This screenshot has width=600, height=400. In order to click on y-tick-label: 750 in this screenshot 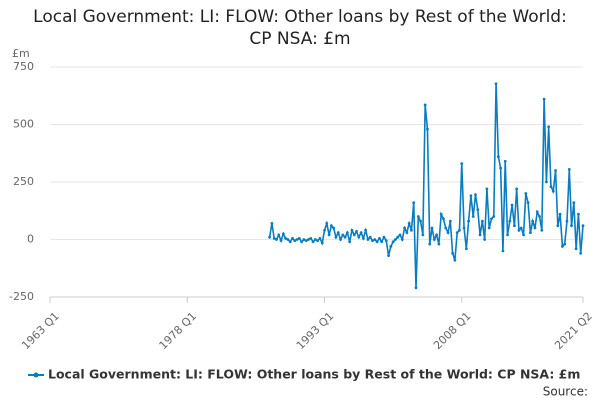, I will do `click(23, 66)`.